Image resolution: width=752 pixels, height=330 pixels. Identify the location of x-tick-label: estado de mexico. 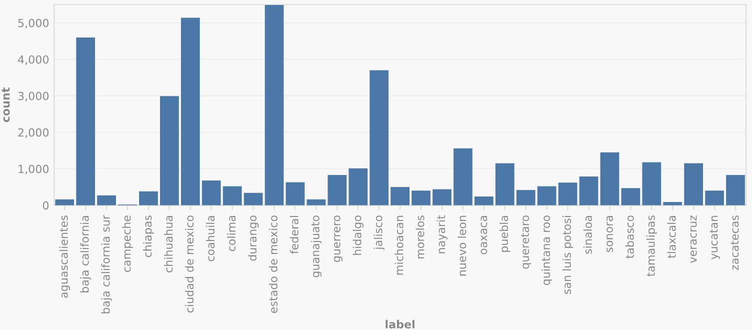
(273, 264).